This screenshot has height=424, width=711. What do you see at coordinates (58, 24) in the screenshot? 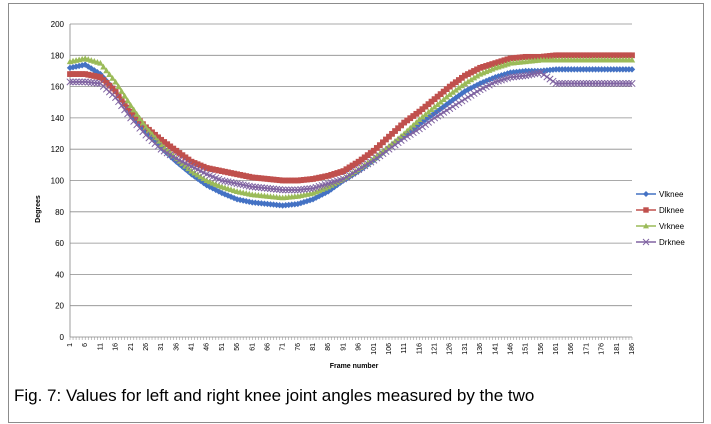
I see `y-tick-label: 200` at bounding box center [58, 24].